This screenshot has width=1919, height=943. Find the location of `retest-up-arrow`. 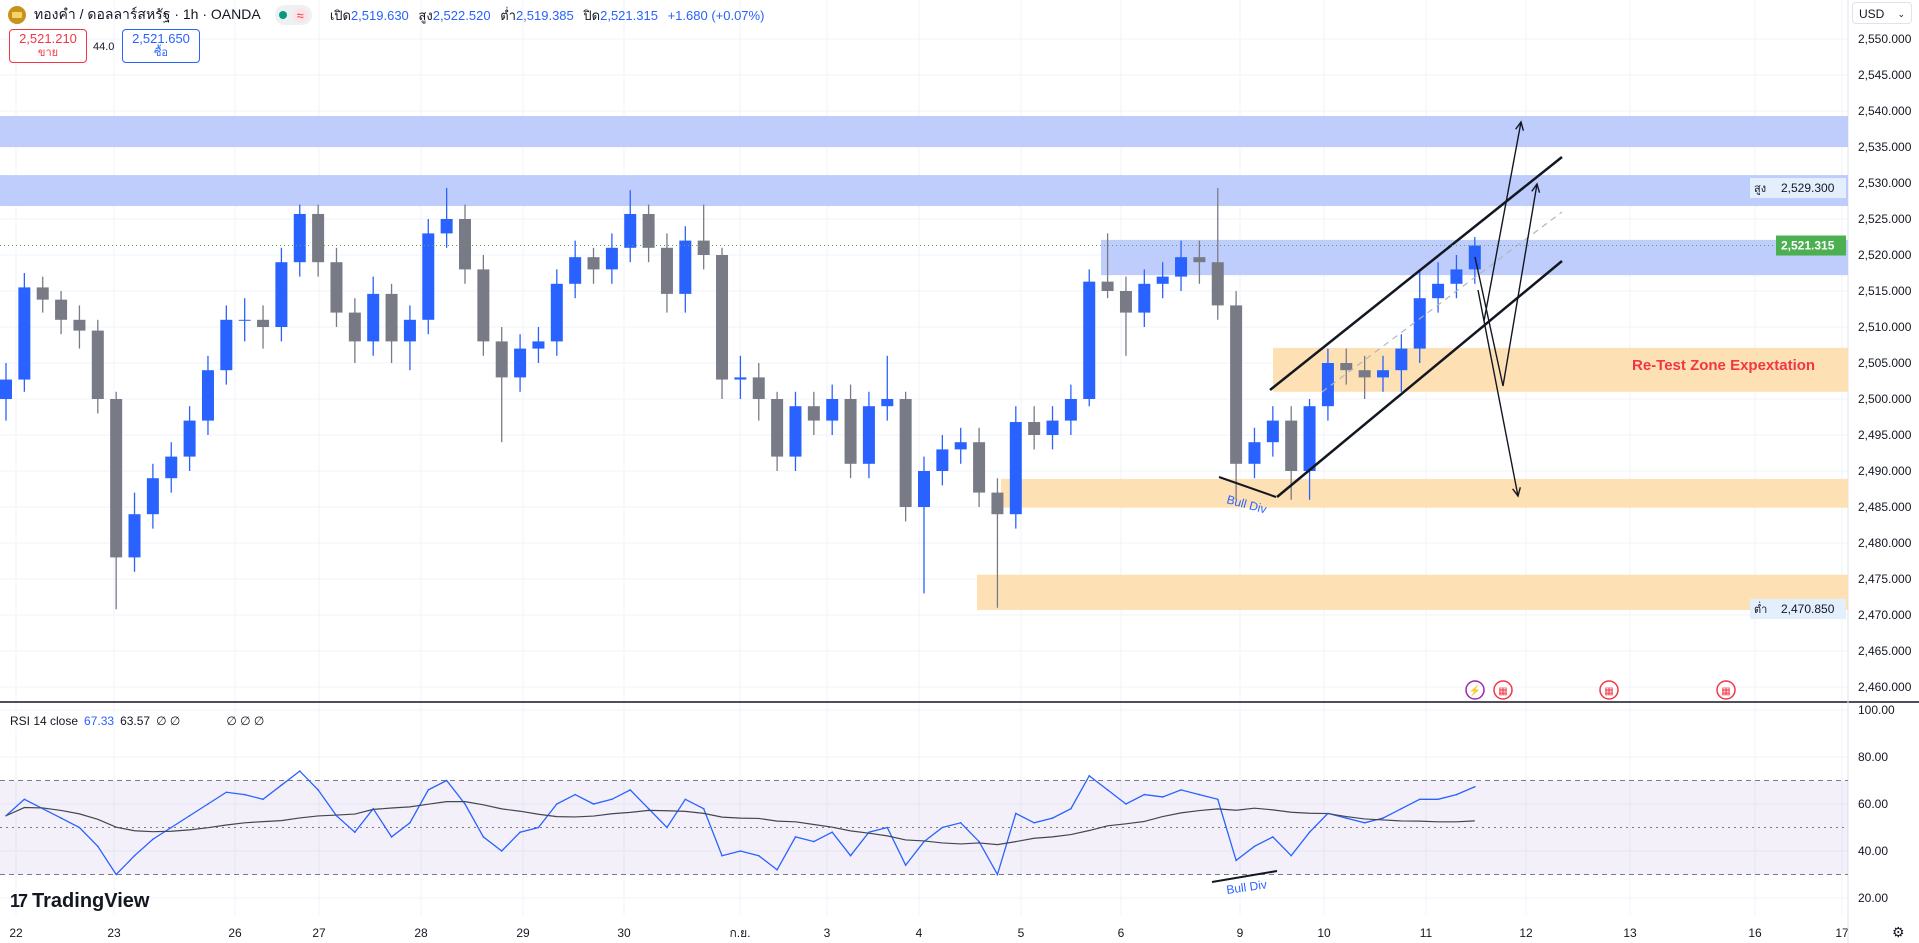

retest-up-arrow is located at coordinates (1506, 285).